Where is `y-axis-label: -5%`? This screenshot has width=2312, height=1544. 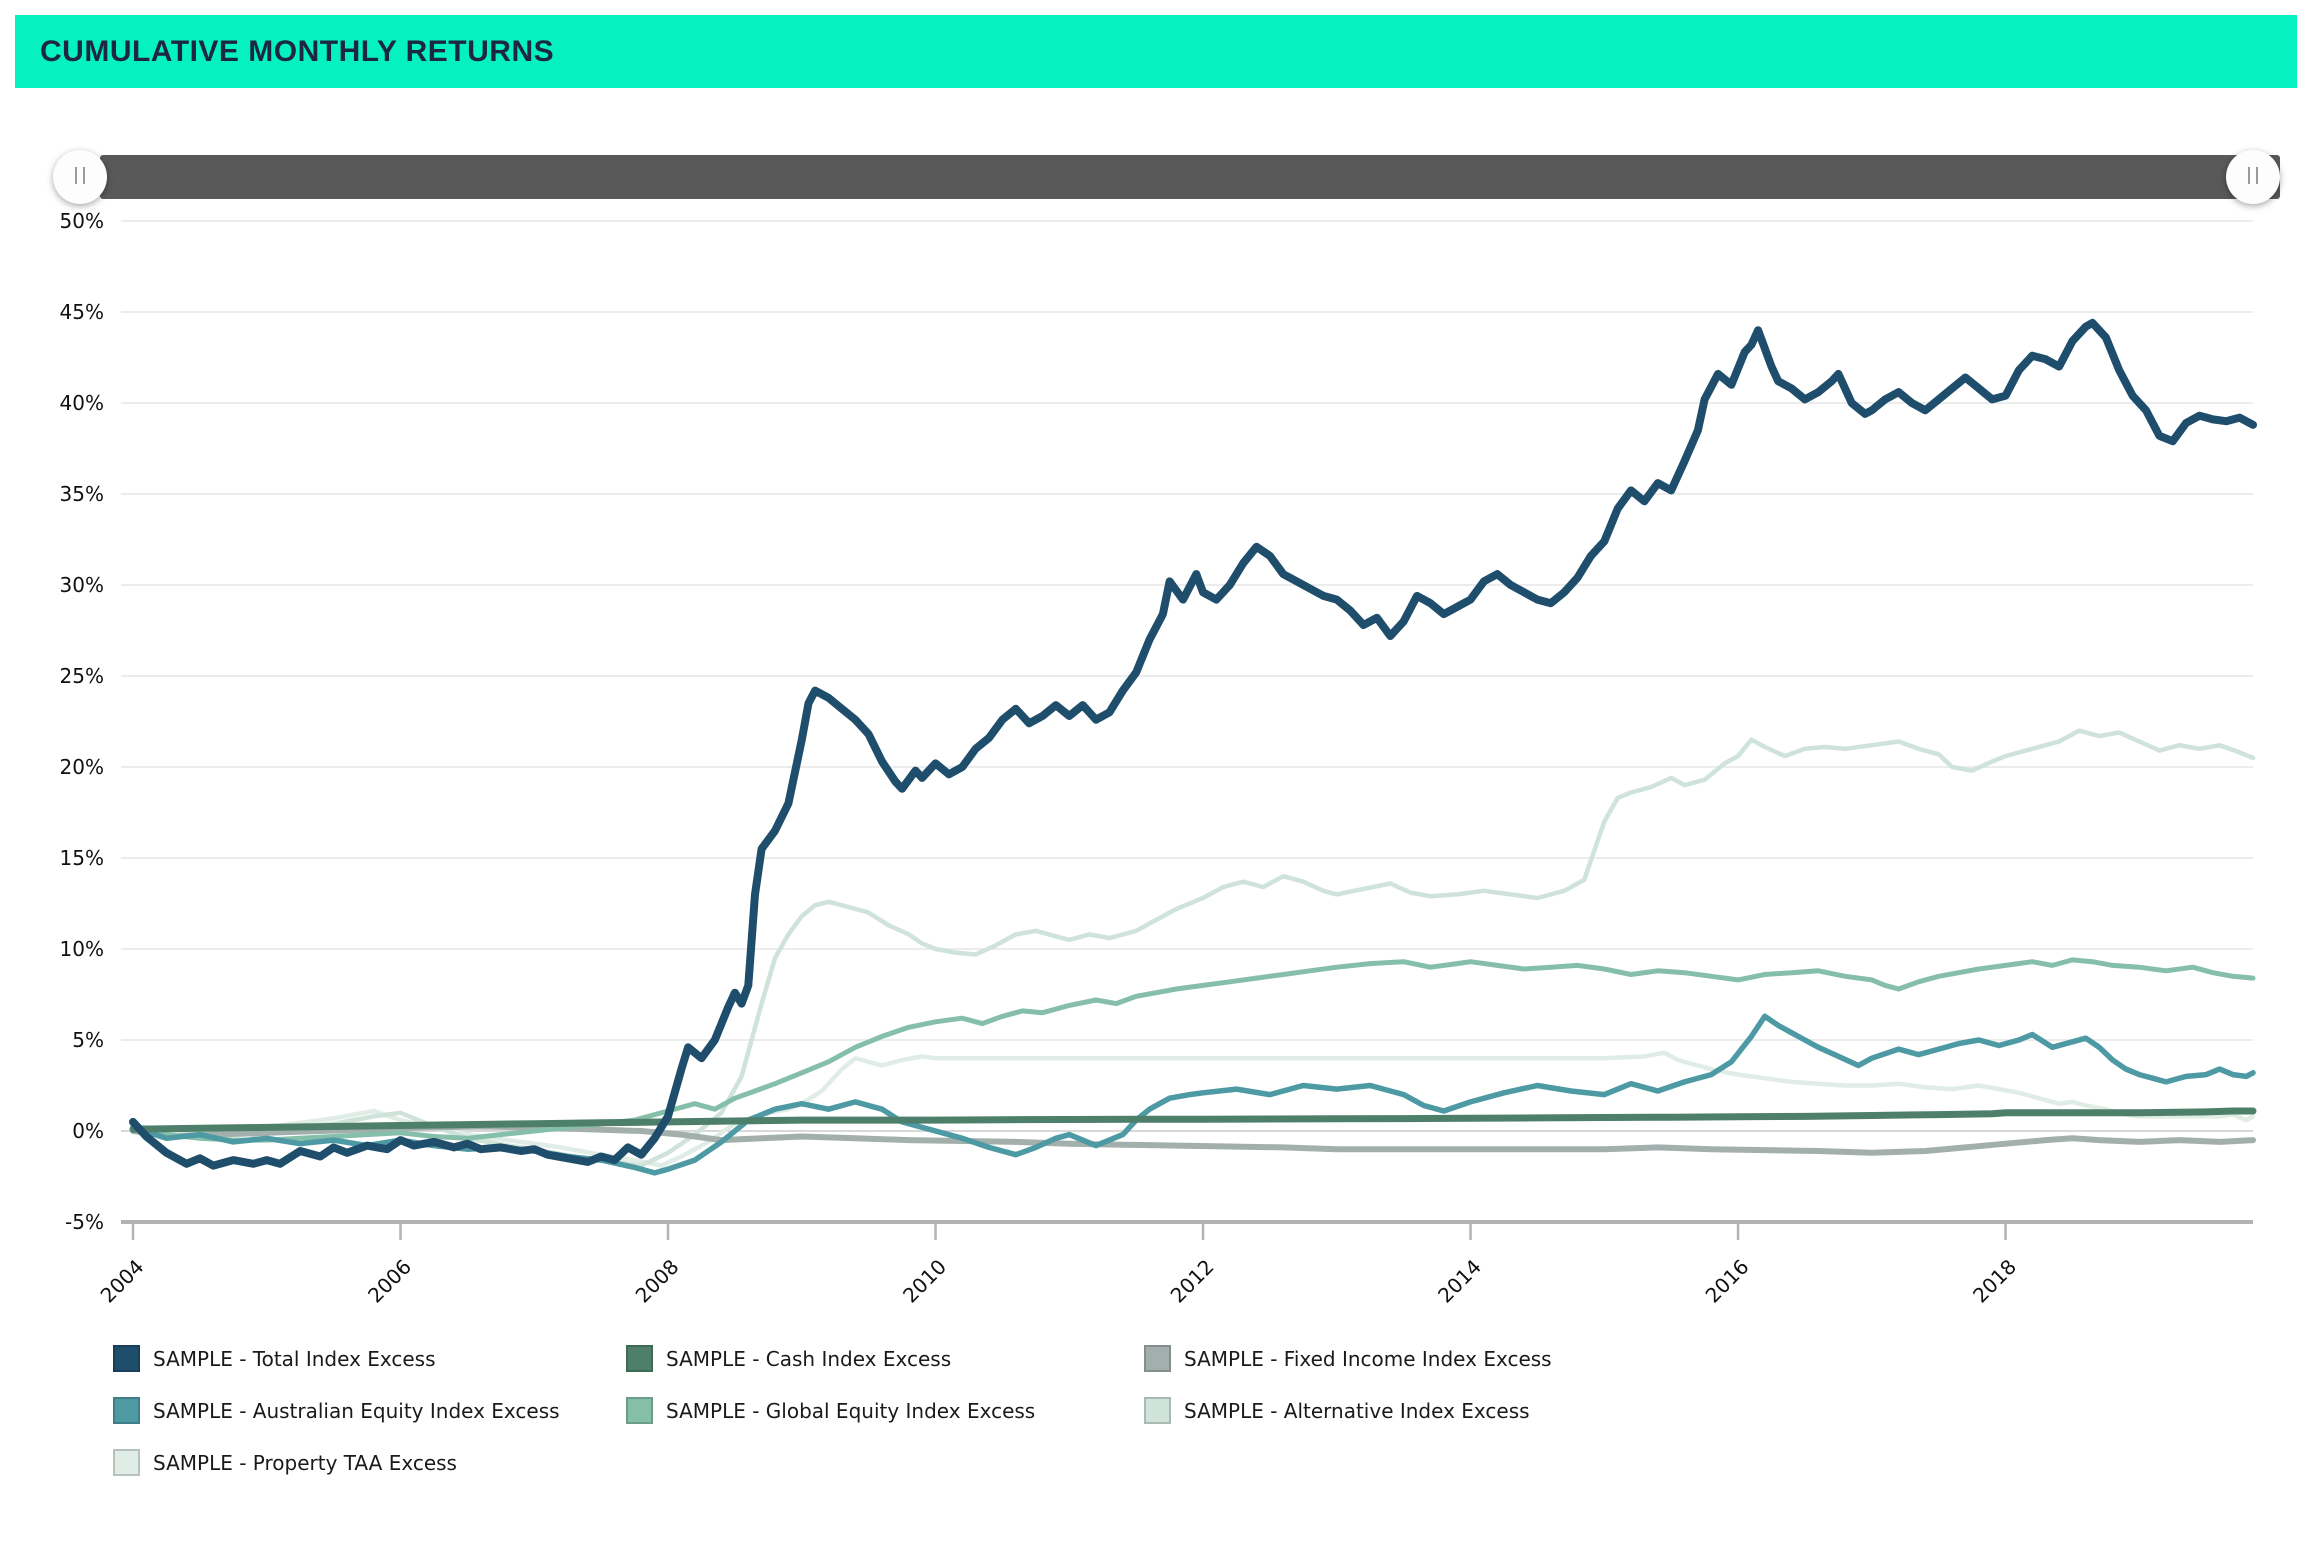 y-axis-label: -5% is located at coordinates (84, 1222).